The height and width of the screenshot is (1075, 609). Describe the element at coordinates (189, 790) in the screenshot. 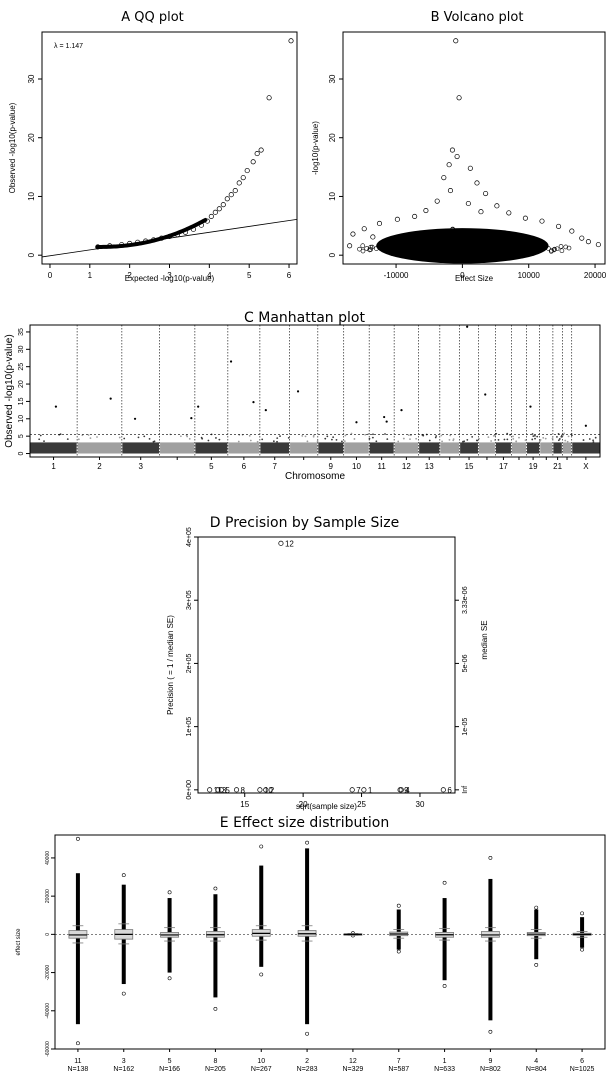

I see `precision-y-tick-label: 0e+00` at that location.